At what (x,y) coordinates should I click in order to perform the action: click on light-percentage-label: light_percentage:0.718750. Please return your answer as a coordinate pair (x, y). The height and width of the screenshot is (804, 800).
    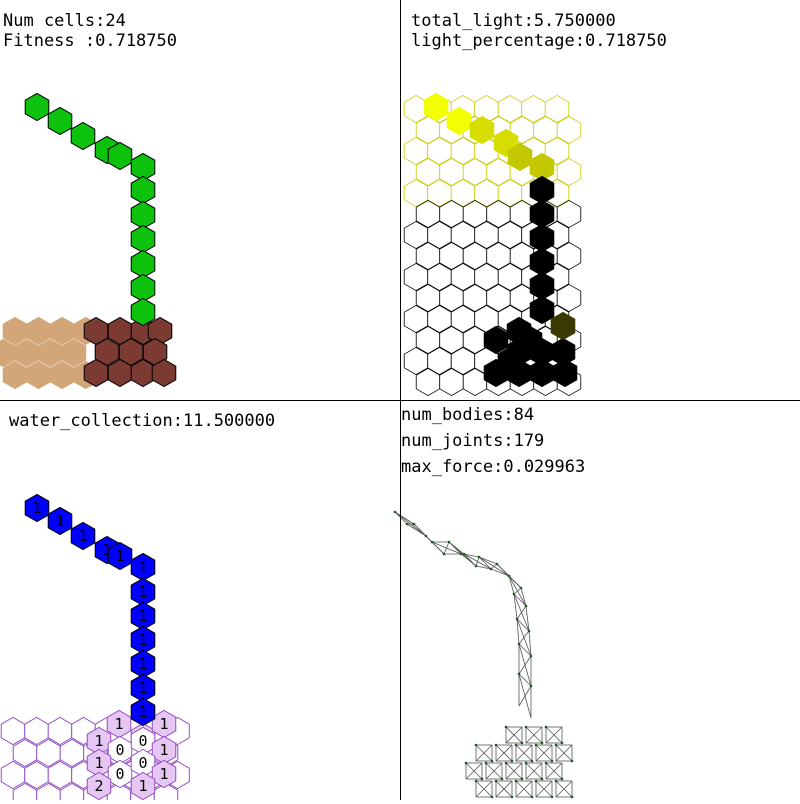
    Looking at the image, I should click on (539, 41).